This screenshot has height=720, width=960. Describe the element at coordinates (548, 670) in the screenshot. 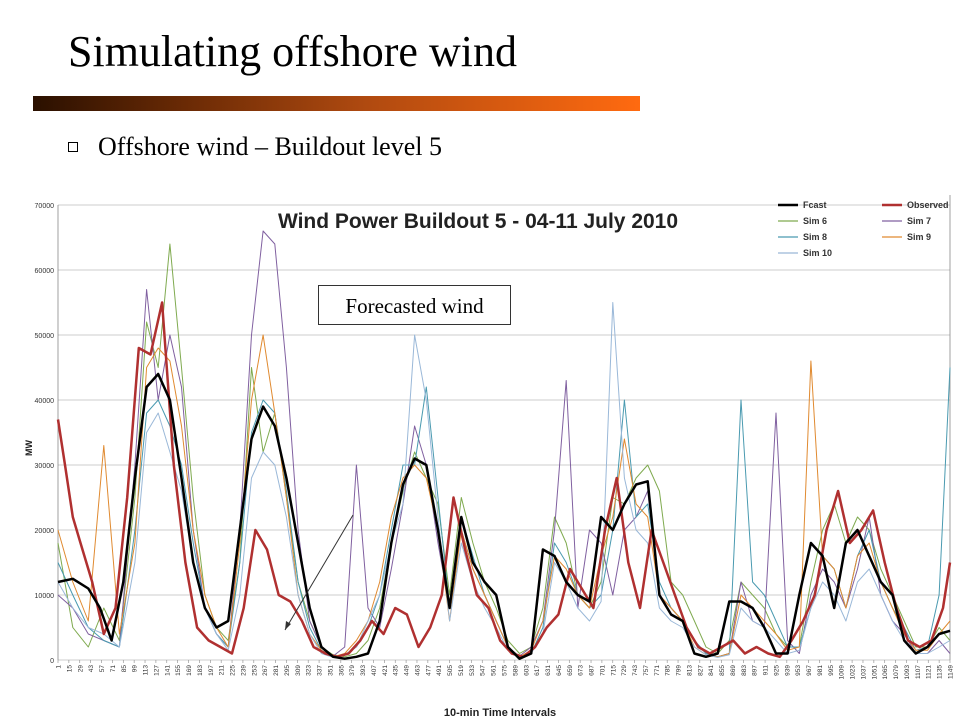

I see `x-tick-label: 631` at that location.